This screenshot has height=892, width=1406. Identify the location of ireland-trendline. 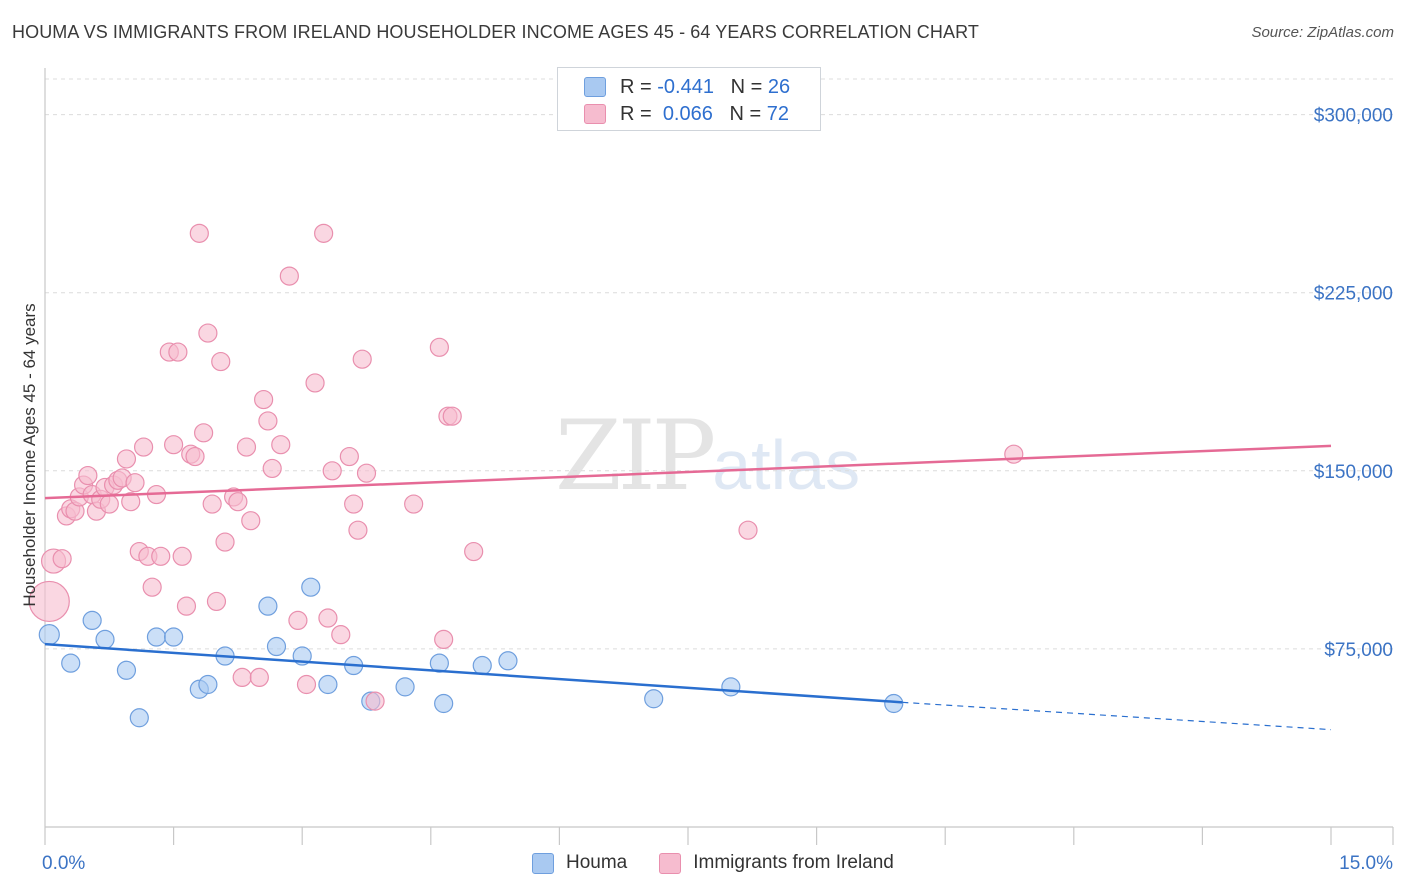
(688, 472).